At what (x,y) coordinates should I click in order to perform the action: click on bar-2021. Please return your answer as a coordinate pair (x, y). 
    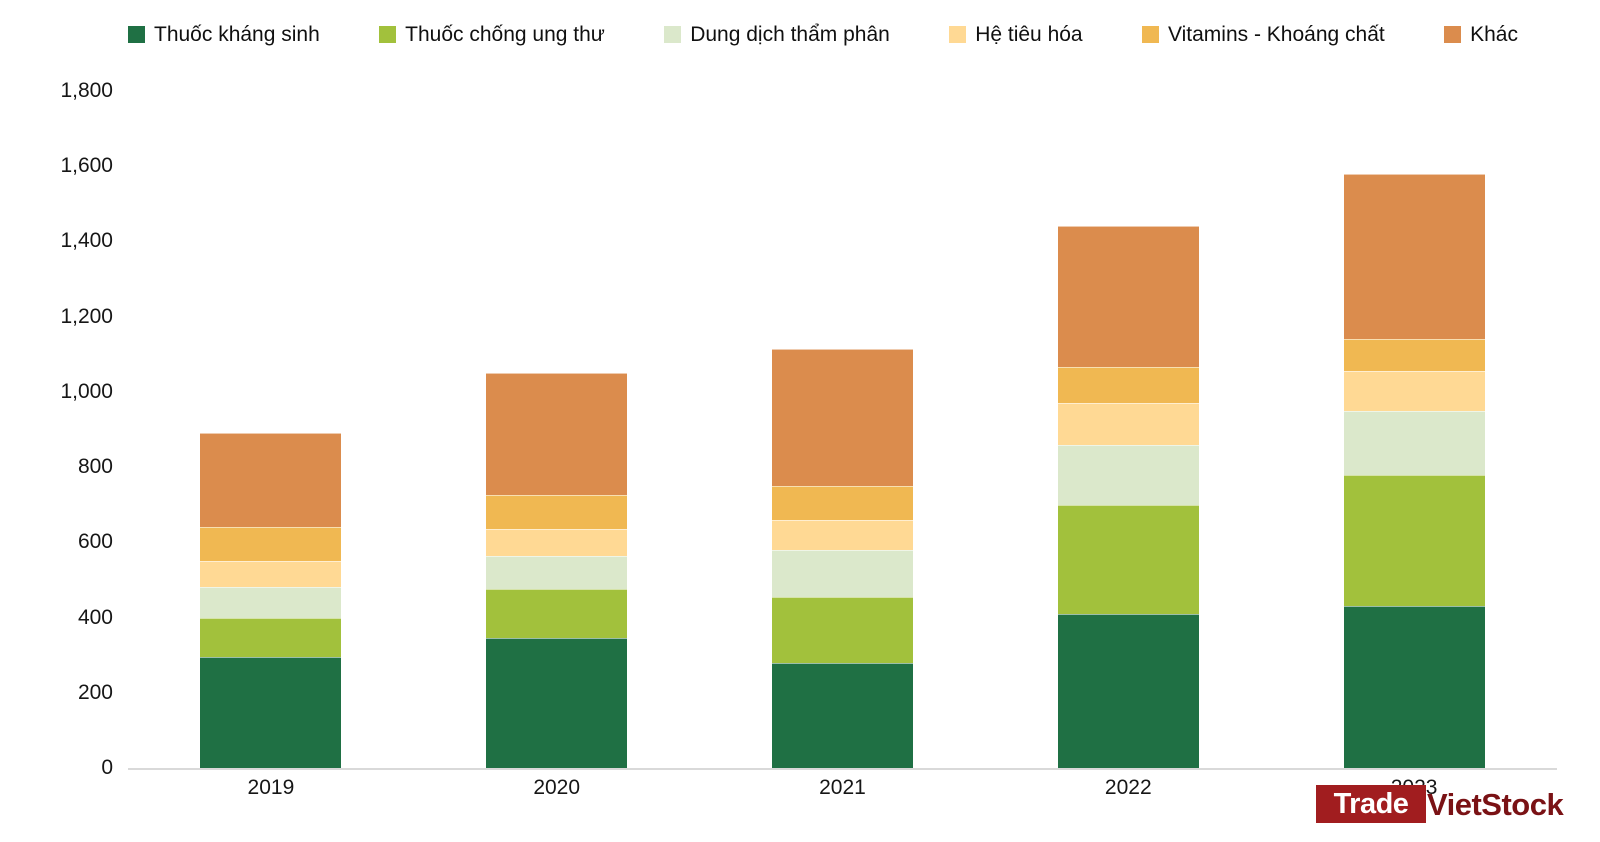
    Looking at the image, I should click on (842, 558).